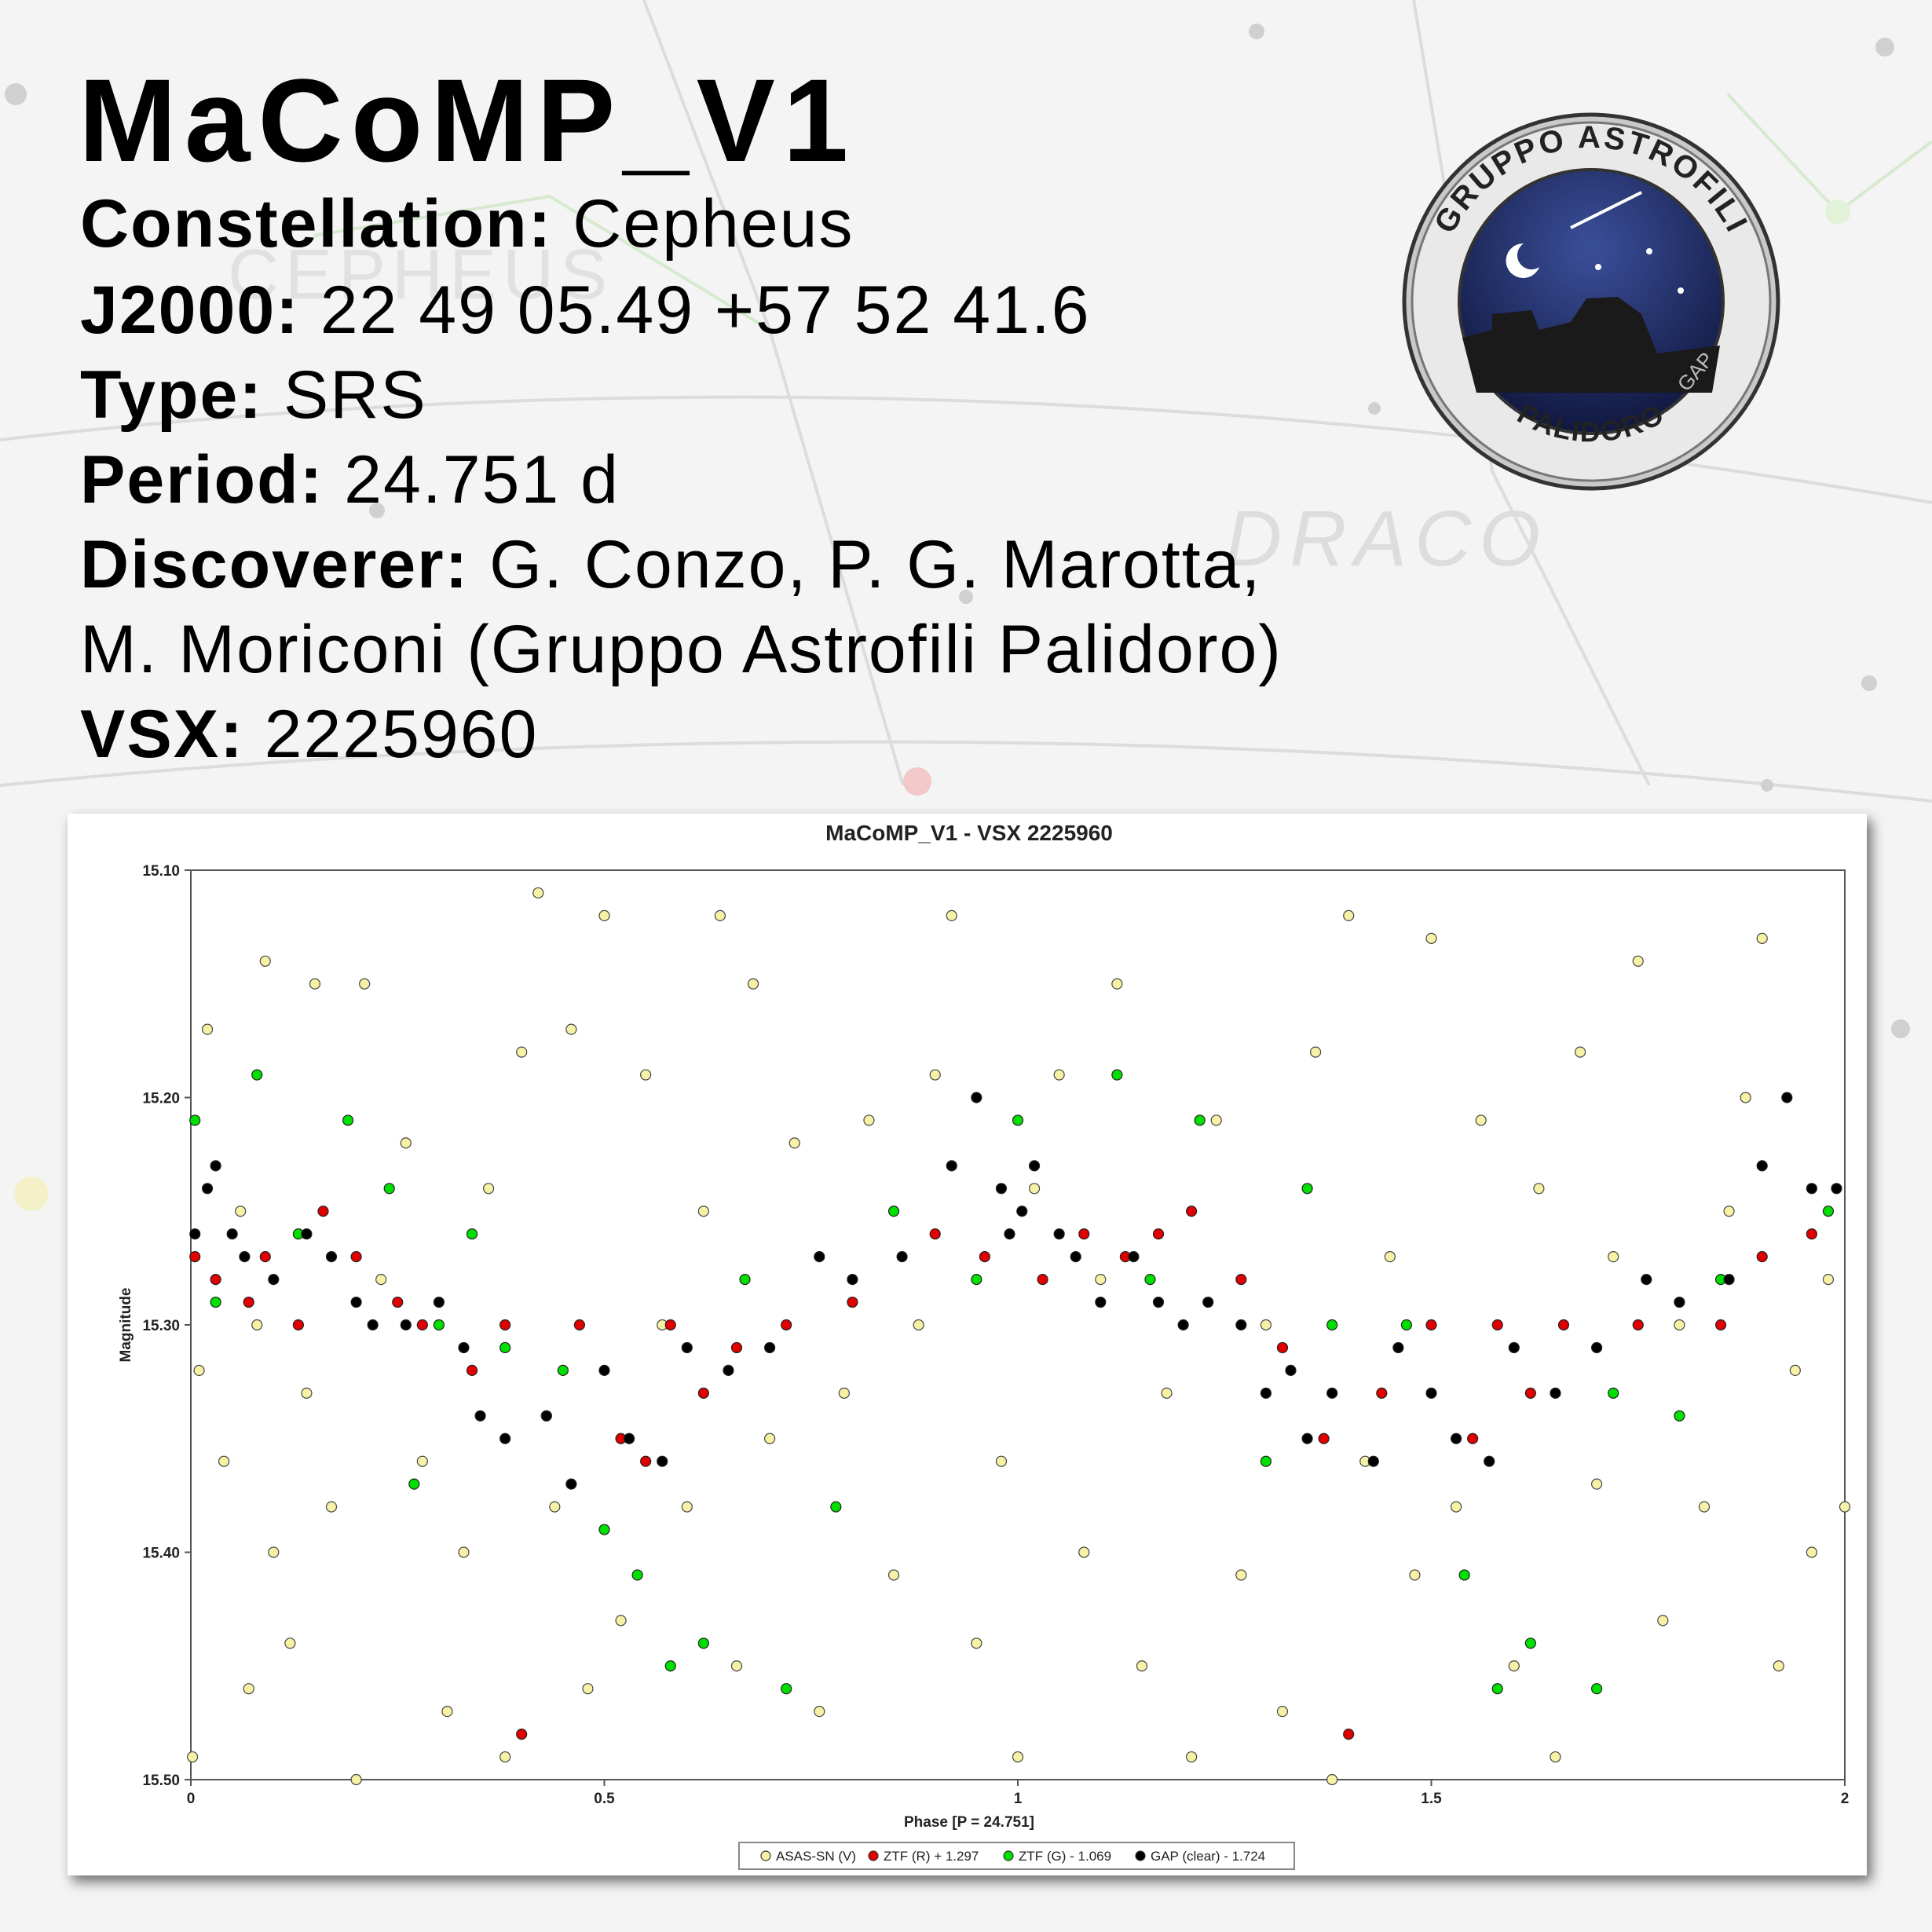 The height and width of the screenshot is (1932, 1932). What do you see at coordinates (969, 833) in the screenshot?
I see `chart-title: MaCoMP_V1 - VSX 2225960` at bounding box center [969, 833].